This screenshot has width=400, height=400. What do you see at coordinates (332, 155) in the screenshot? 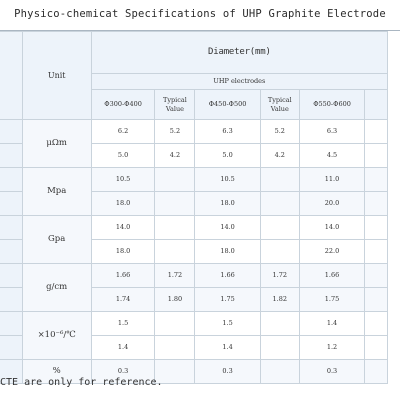
I see `value-cell: 4.5` at bounding box center [332, 155].